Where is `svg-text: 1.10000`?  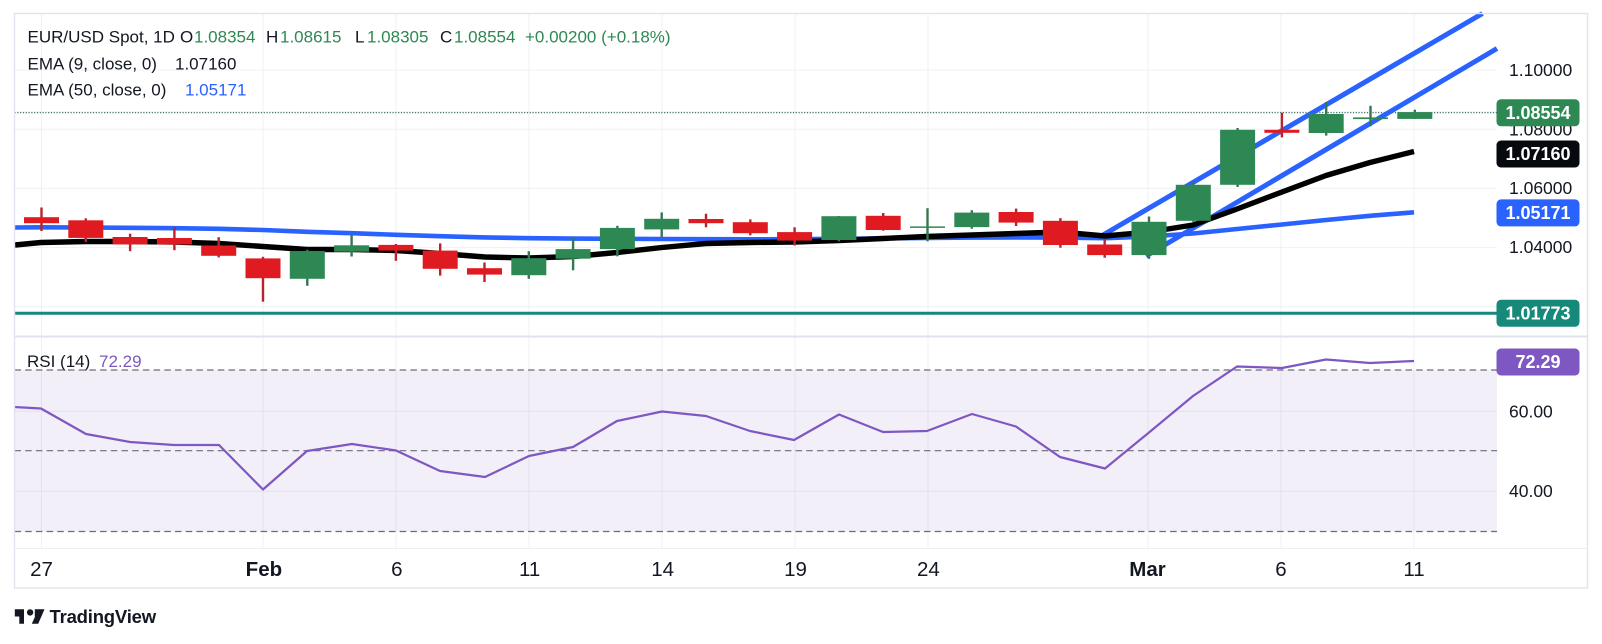 svg-text: 1.10000 is located at coordinates (1541, 70).